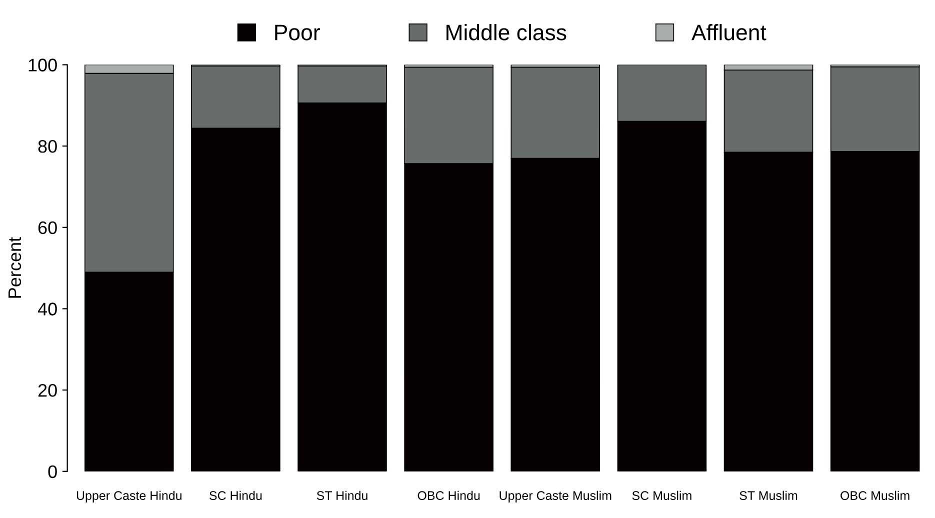  I want to click on x-tick-label: OBC Hindu, so click(449, 495).